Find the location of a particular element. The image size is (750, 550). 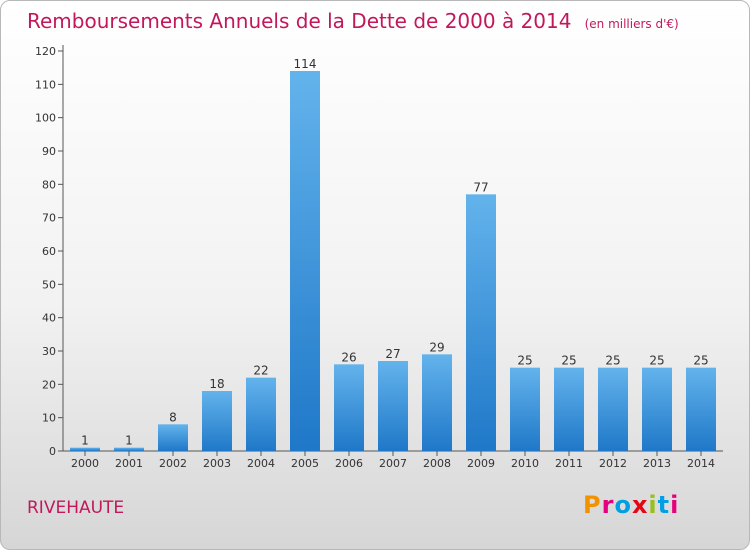

proxiti-logo: Proxiti is located at coordinates (631, 505).